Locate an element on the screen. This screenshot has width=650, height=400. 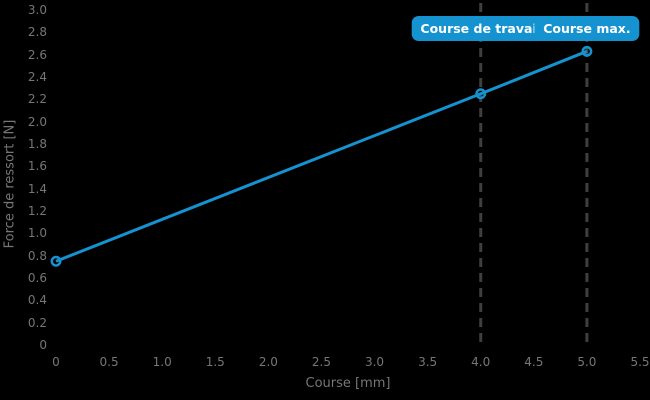
y-tick-label: 1.8 is located at coordinates (37, 144).